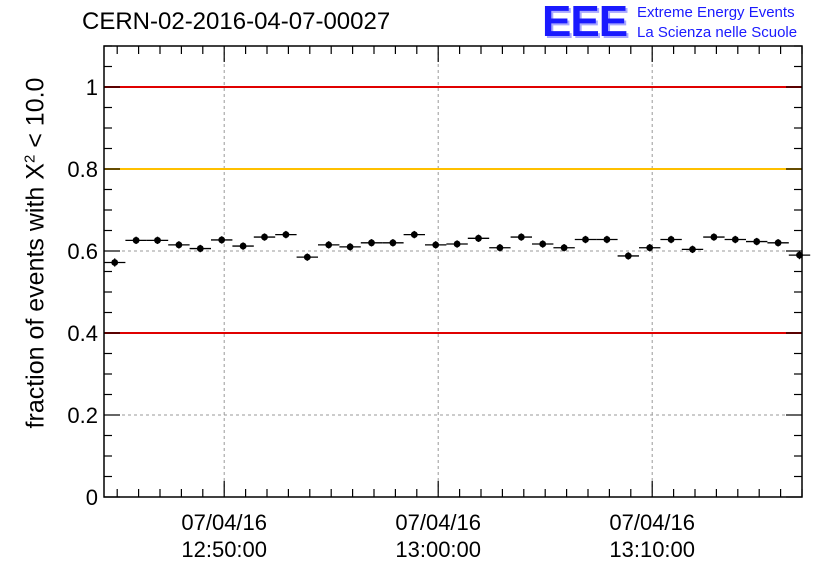 The width and height of the screenshot is (836, 572). I want to click on x-tick-time-label: 13:00:00, so click(438, 549).